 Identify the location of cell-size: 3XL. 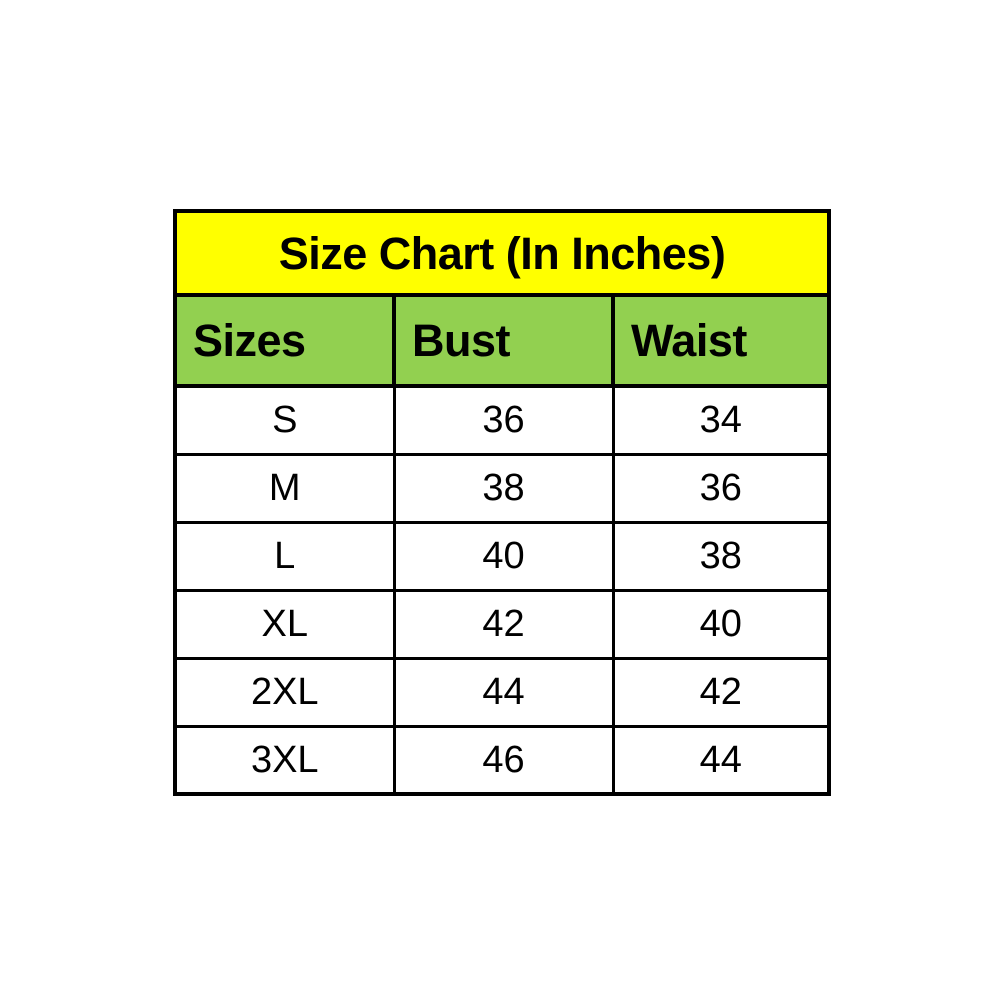
(285, 760).